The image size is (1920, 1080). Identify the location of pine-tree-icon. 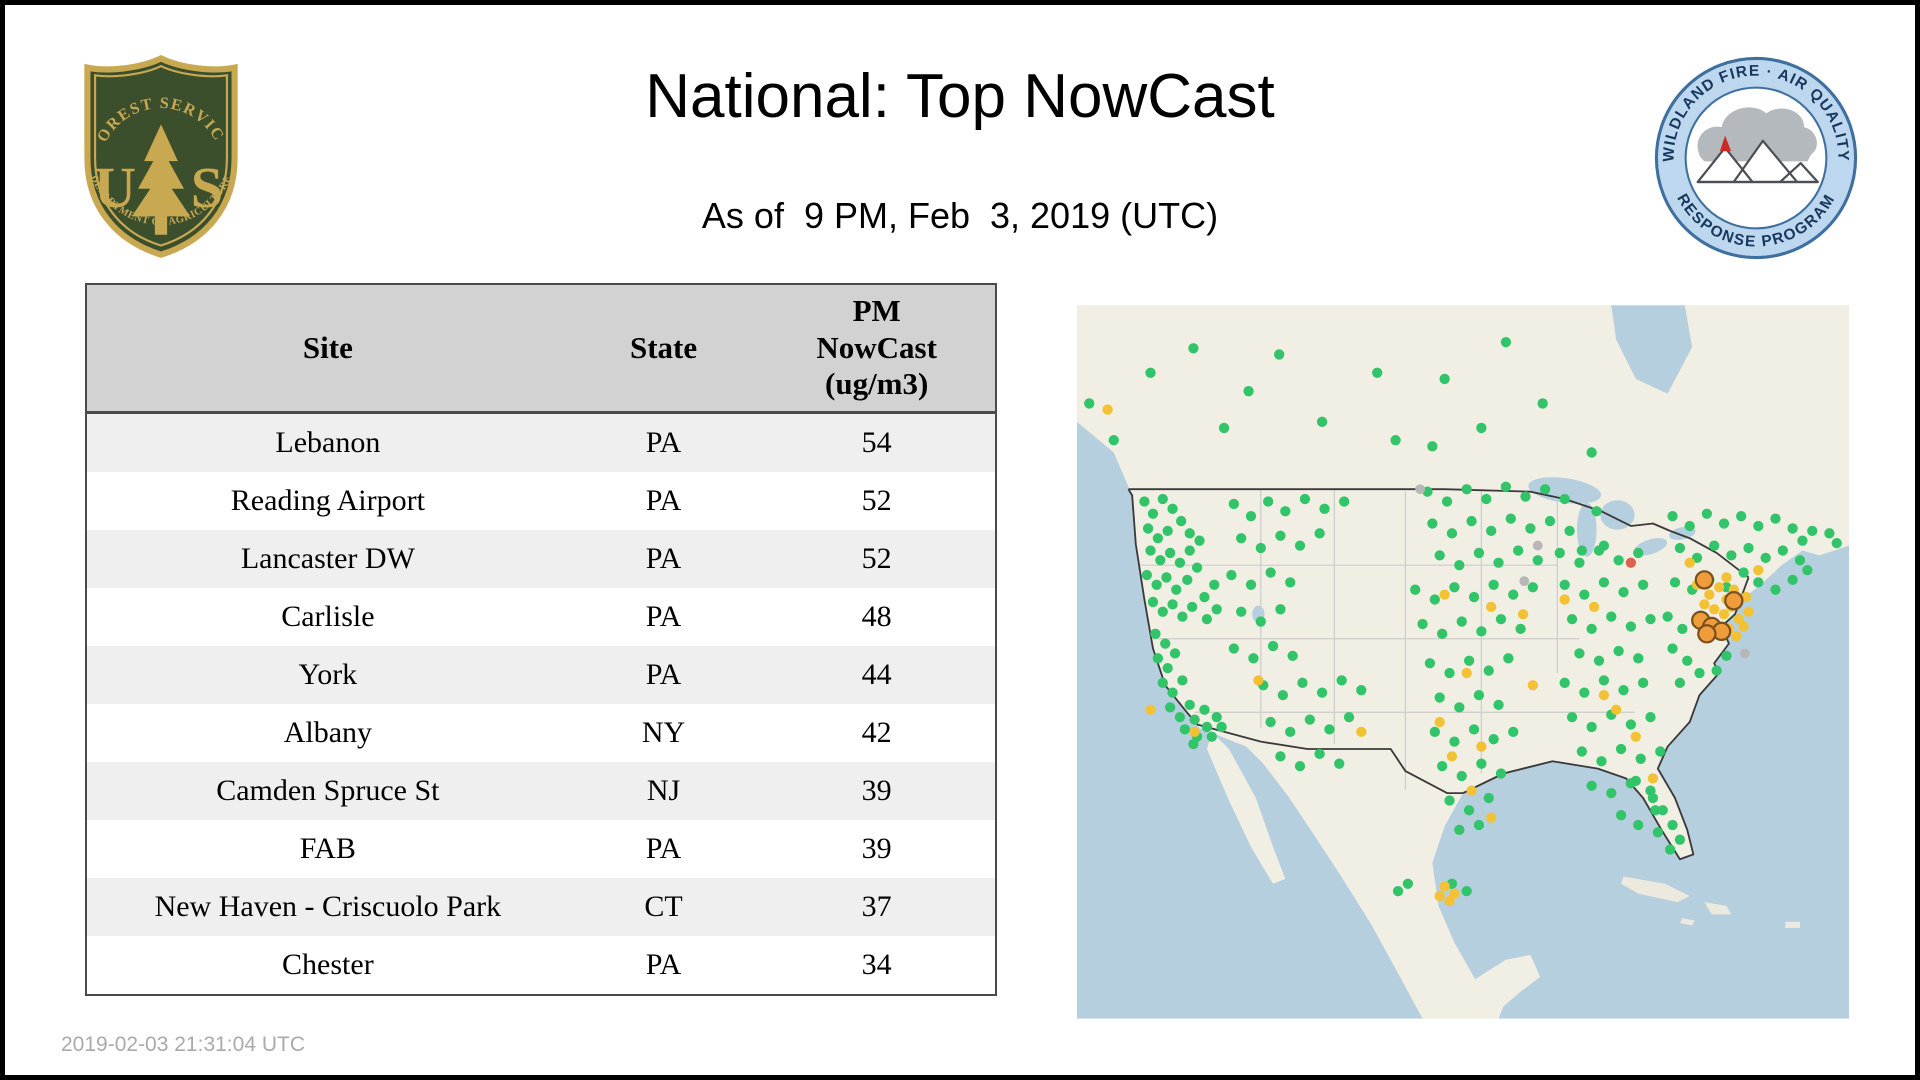
(161, 179).